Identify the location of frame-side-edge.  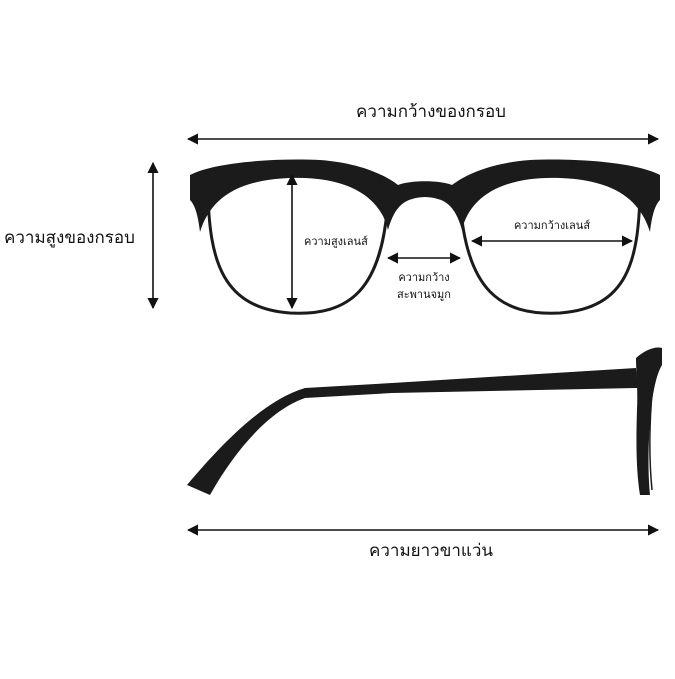
(649, 421).